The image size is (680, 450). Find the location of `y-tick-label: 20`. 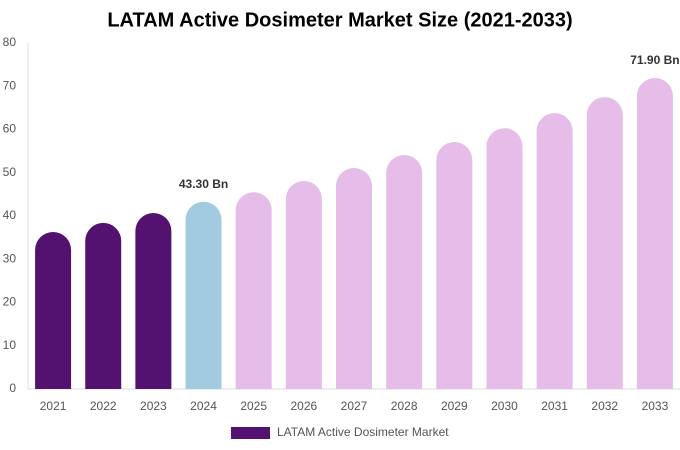

y-tick-label: 20 is located at coordinates (10, 302).